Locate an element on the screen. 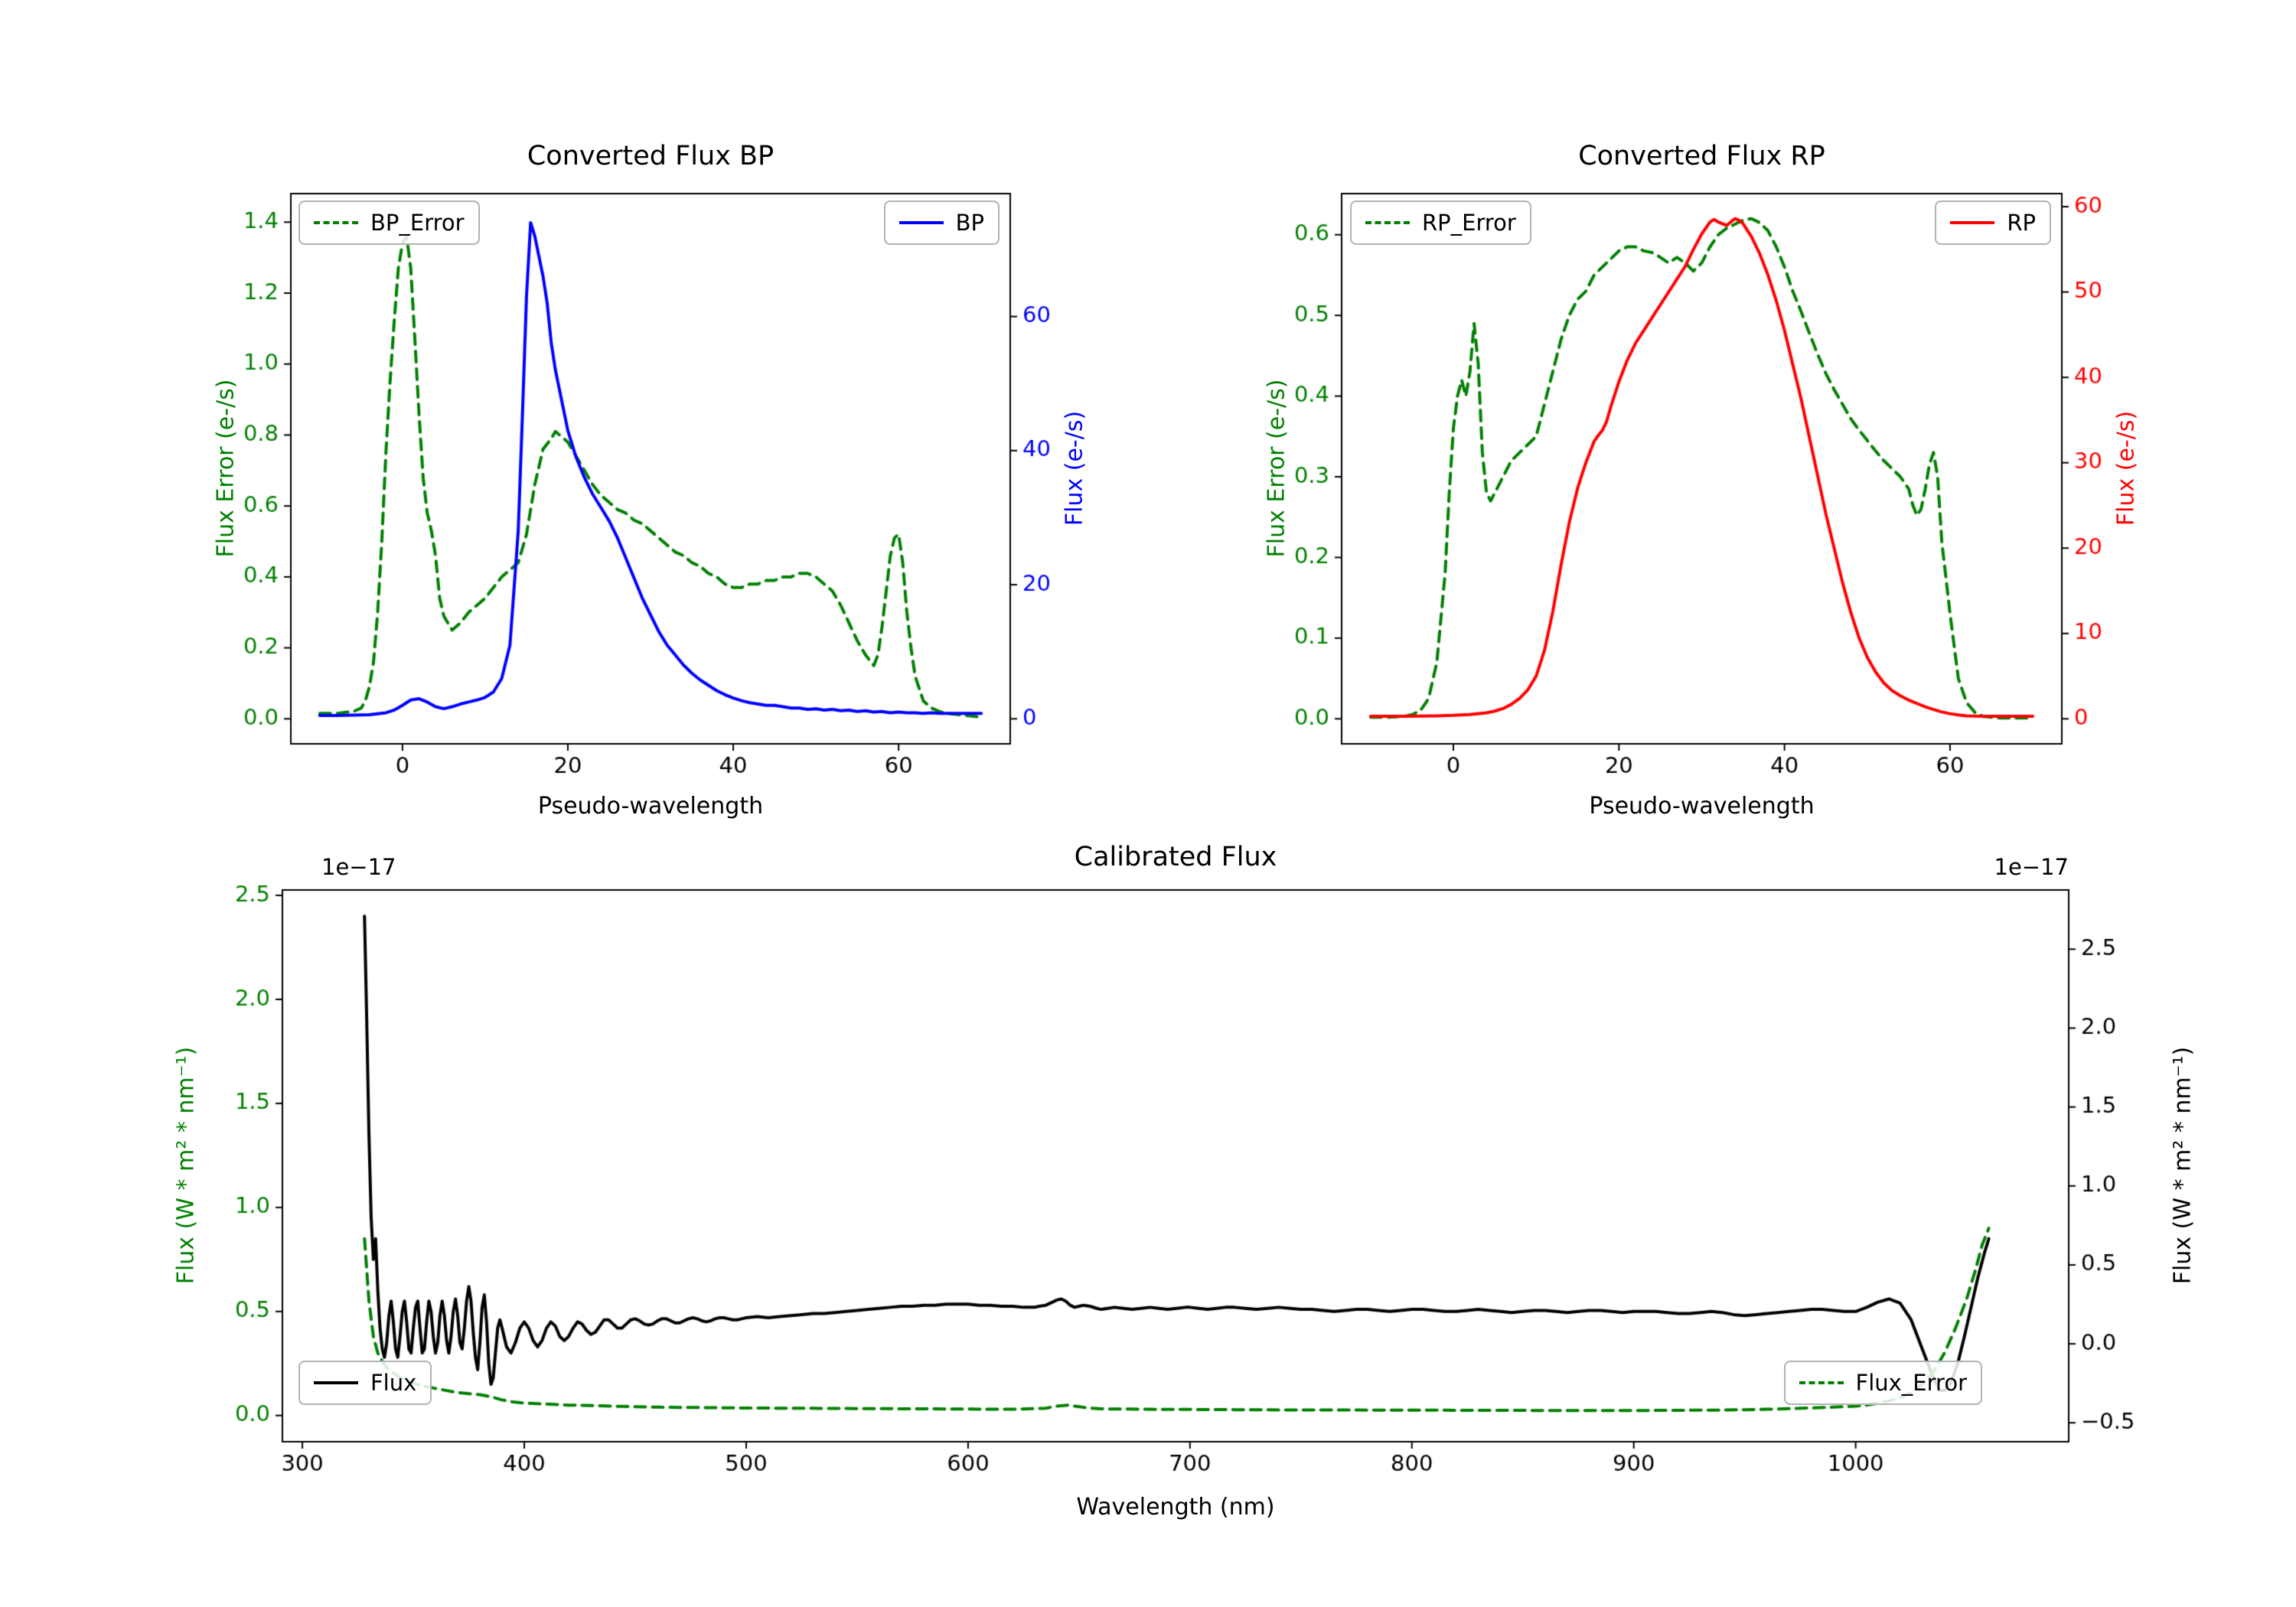 The image size is (2296, 1607). rp-error-legend-line-sample is located at coordinates (1387, 223).